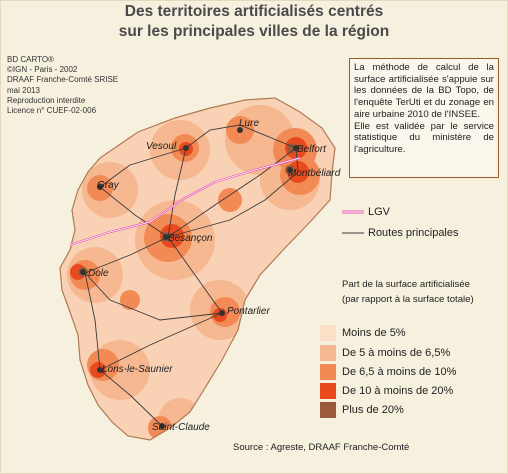 Image resolution: width=508 pixels, height=474 pixels. I want to click on legend-class-1: Moins de 5%, so click(363, 333).